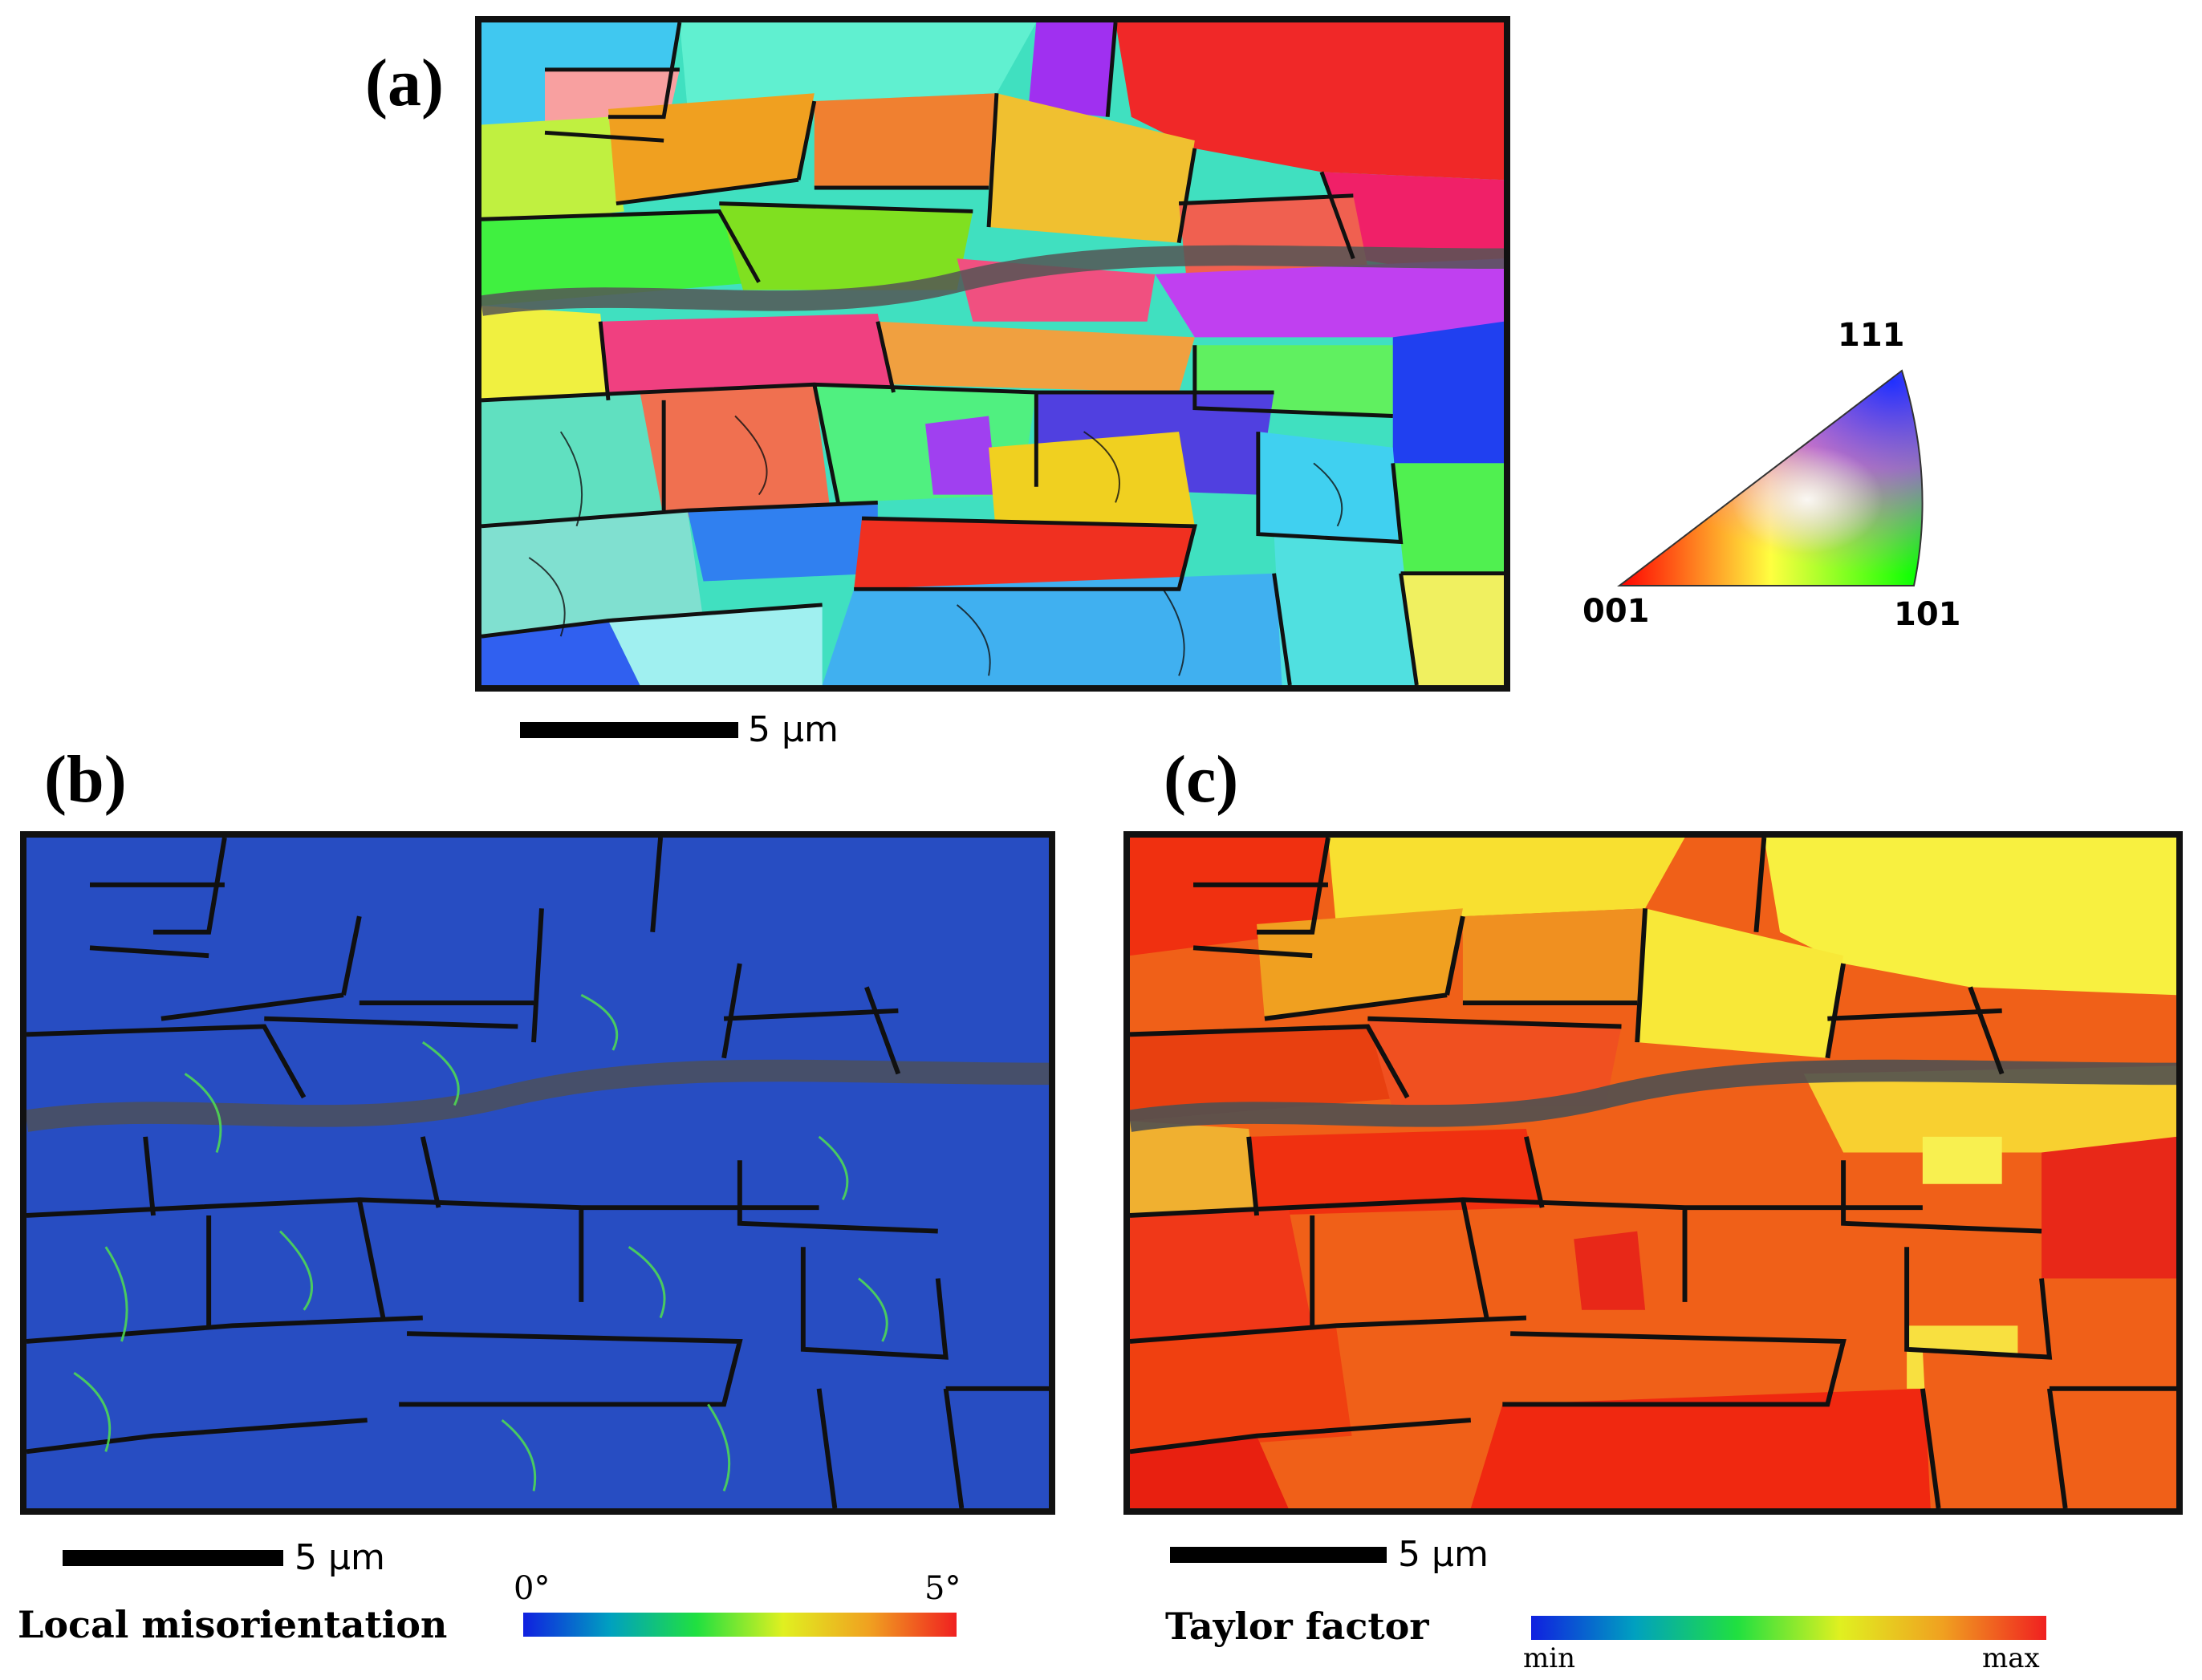 Image resolution: width=2202 pixels, height=1680 pixels. Describe the element at coordinates (2011, 1658) in the screenshot. I see `taylor-legend-max: max` at that location.